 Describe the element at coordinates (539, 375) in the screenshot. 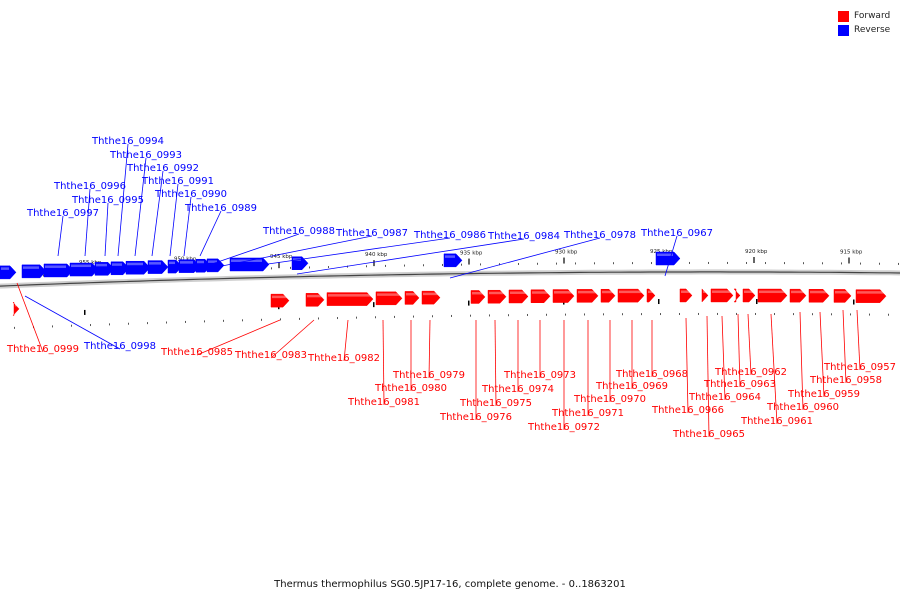

I see `gene-label-ththe16-0973: Ththe16_0973` at that location.